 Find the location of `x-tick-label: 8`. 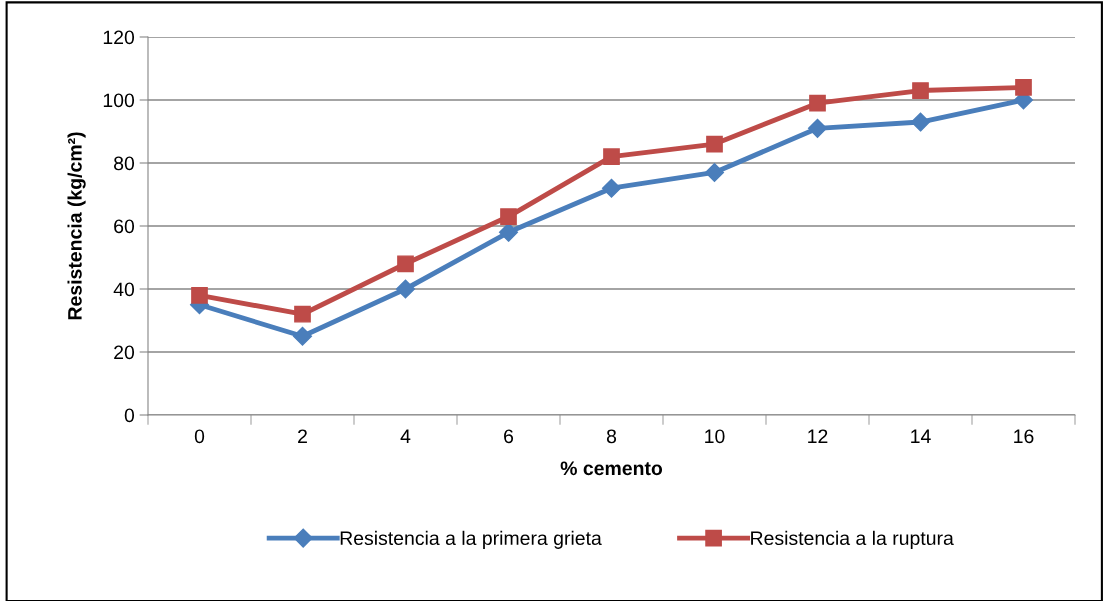

x-tick-label: 8 is located at coordinates (611, 436).